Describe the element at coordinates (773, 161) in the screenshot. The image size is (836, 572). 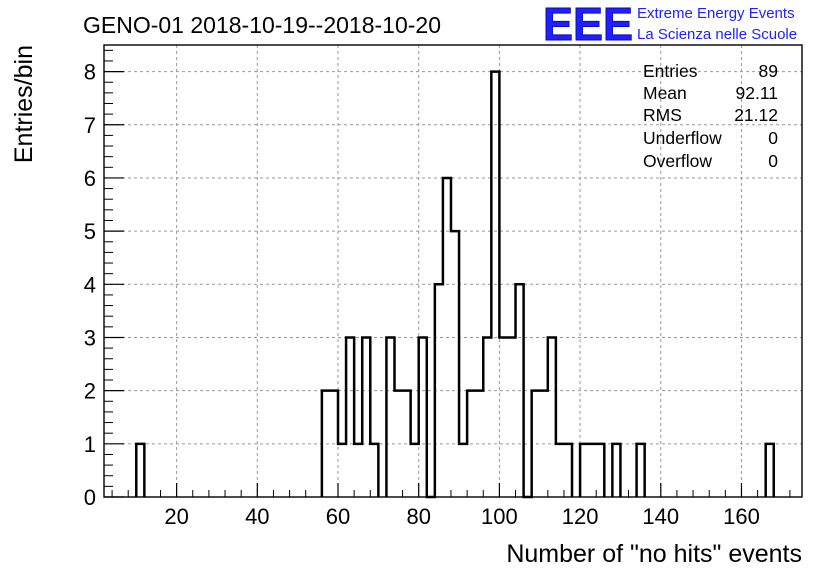
I see `stats-overflow-value: 0` at that location.